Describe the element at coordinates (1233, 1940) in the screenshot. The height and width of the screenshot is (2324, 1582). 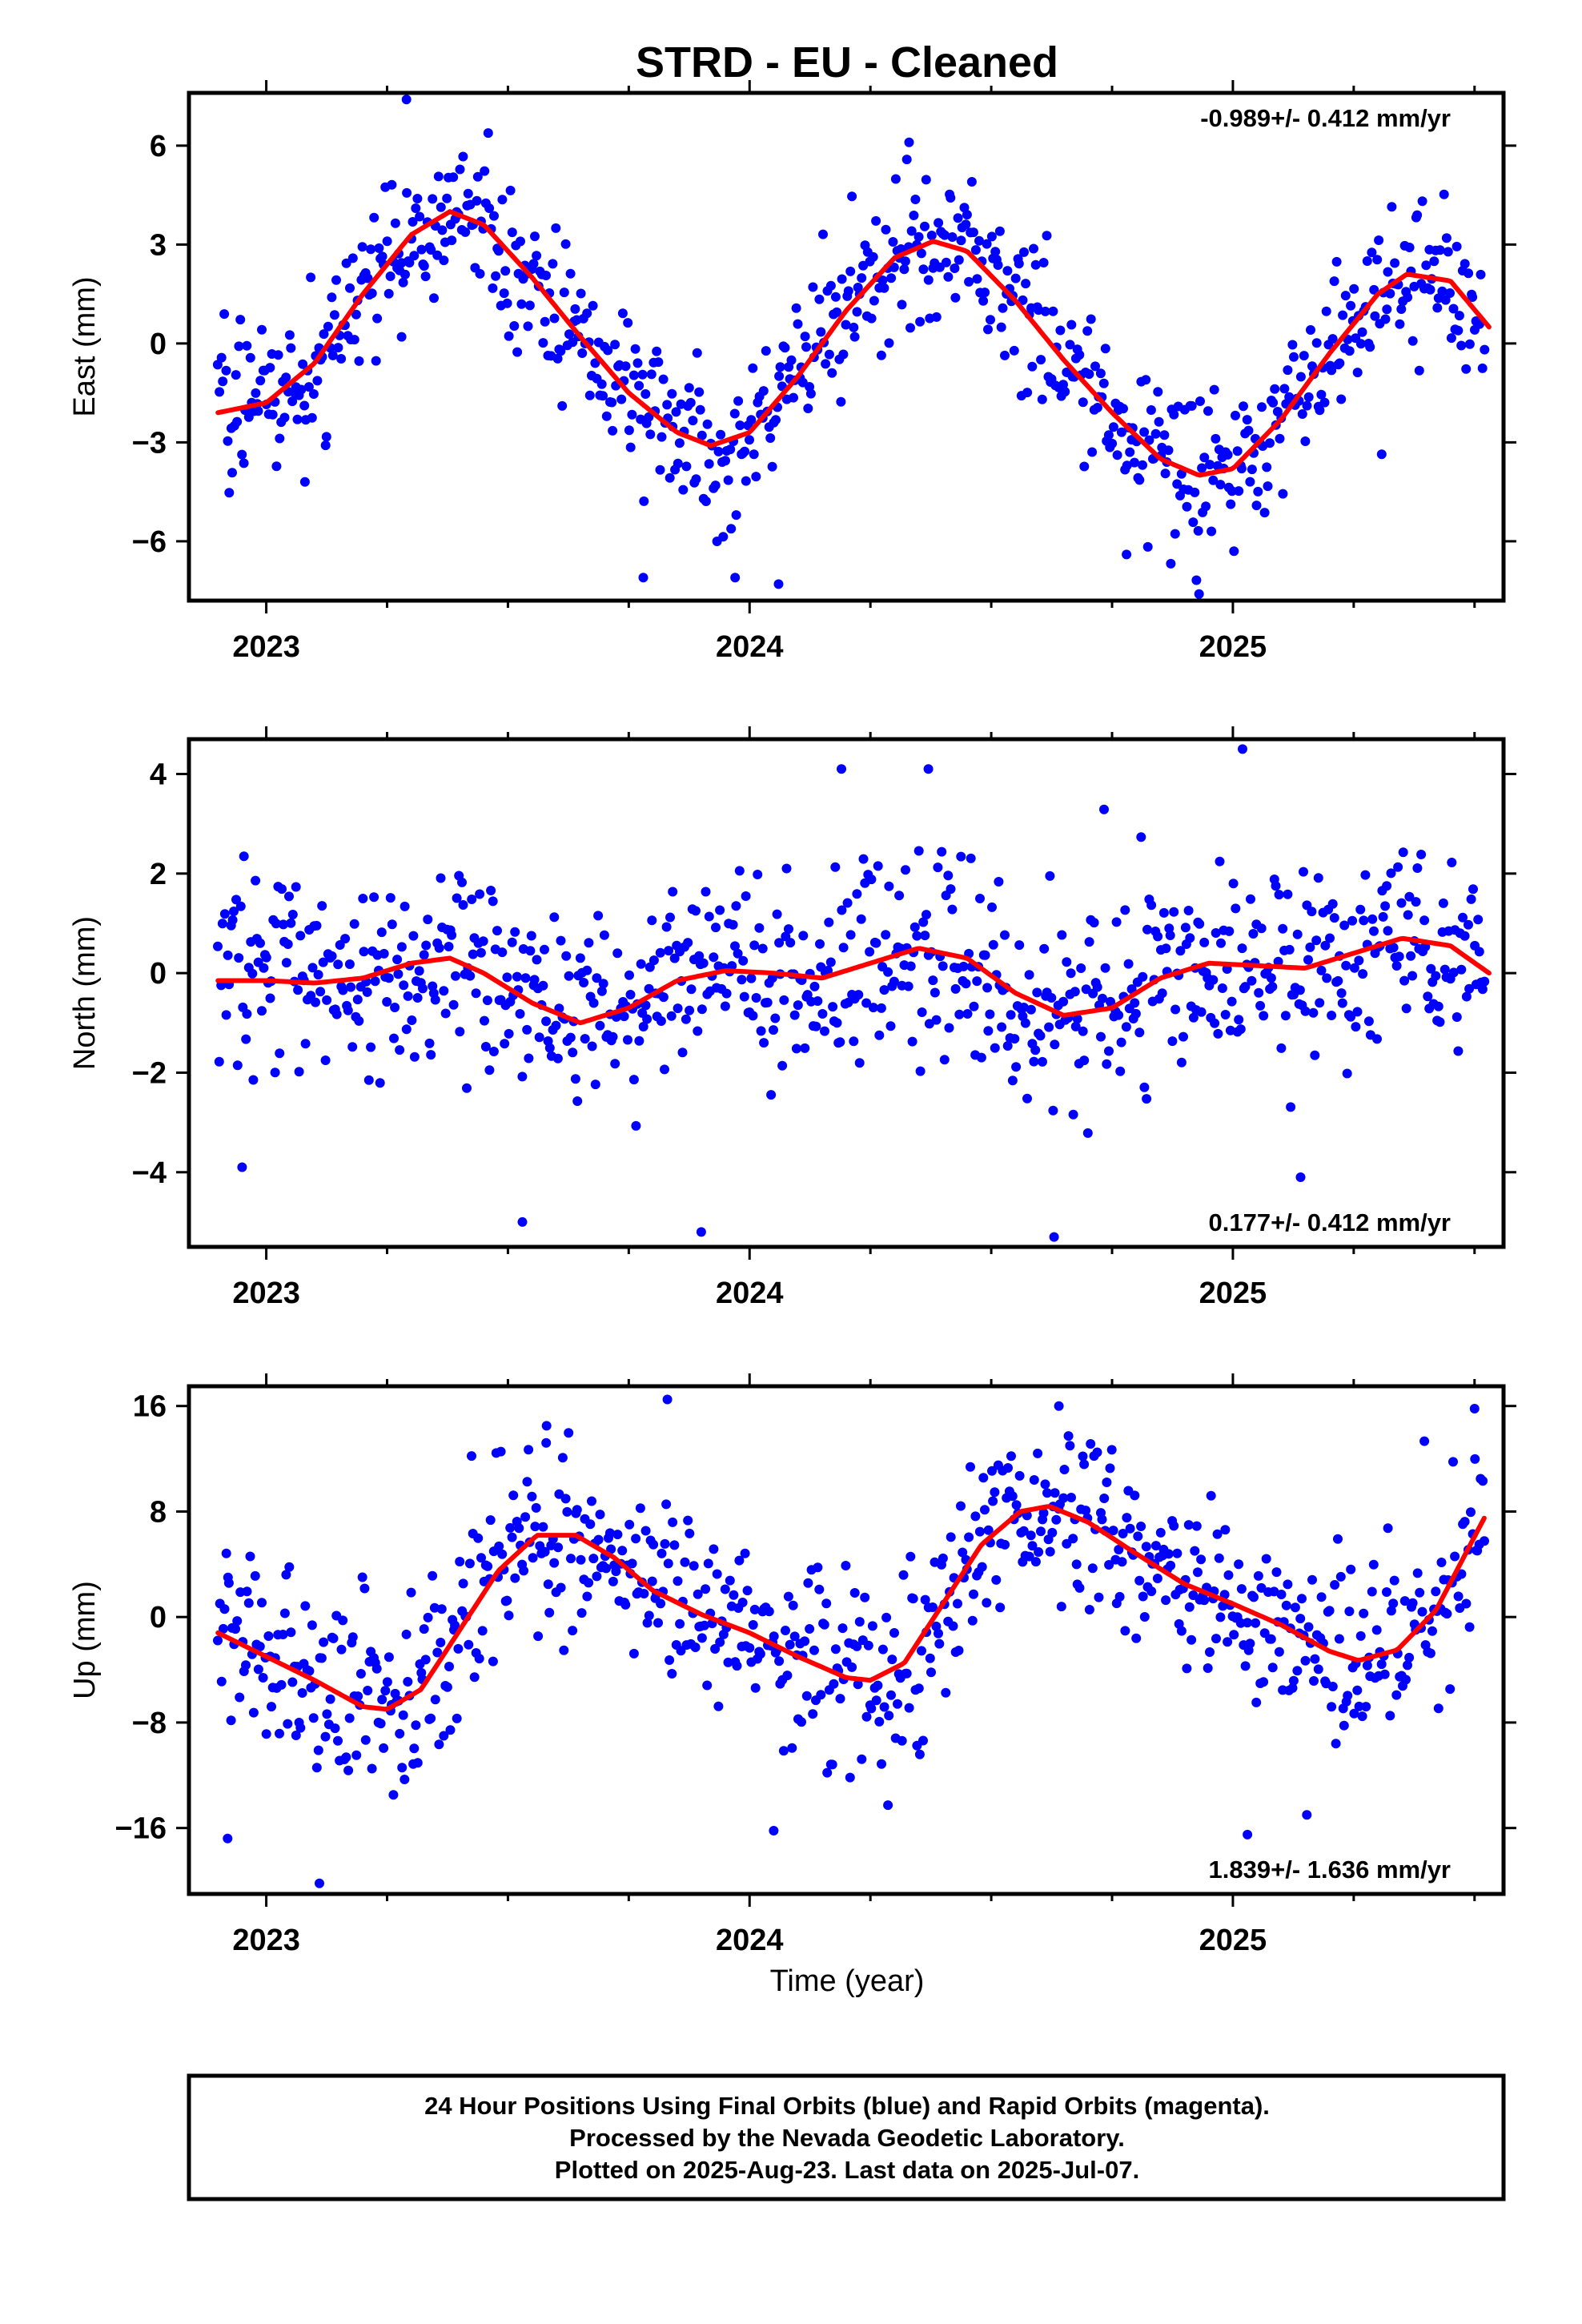
I see `x-tick-label: 2025` at that location.